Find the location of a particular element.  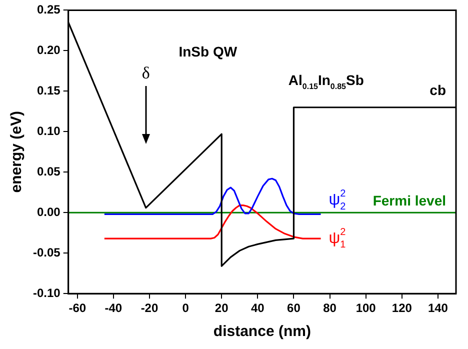

y-tick-label: -0.10 is located at coordinates (46, 293).